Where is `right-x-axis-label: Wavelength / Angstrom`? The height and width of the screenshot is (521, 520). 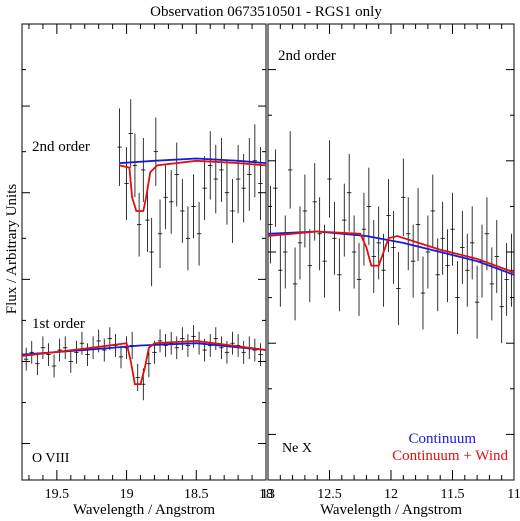
right-x-axis-label: Wavelength / Angstrom is located at coordinates (391, 510).